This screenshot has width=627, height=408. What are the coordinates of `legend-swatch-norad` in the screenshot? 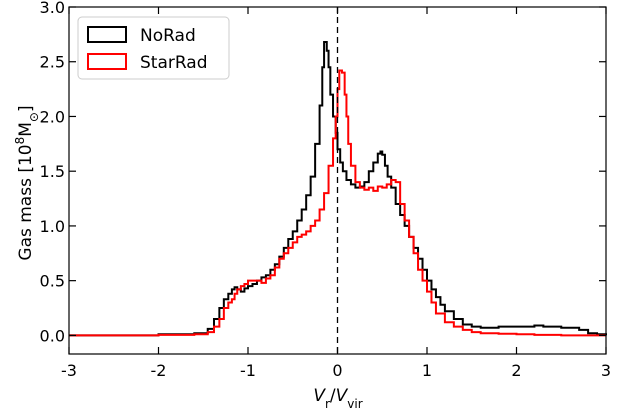 It's located at (107, 34).